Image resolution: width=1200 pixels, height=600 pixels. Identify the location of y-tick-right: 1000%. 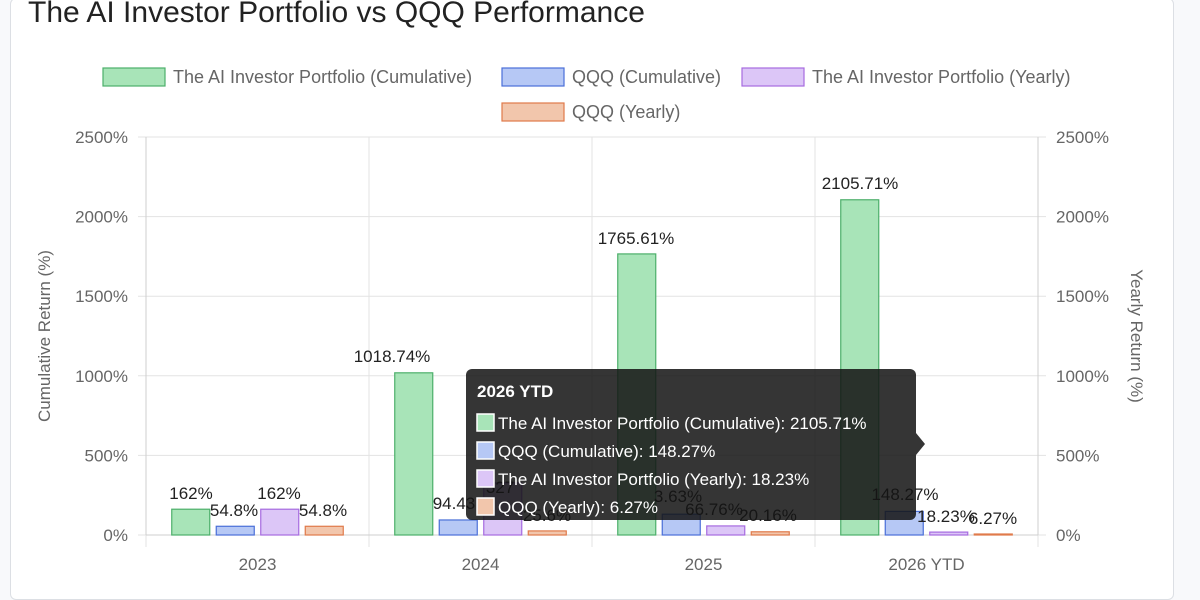
(1082, 376).